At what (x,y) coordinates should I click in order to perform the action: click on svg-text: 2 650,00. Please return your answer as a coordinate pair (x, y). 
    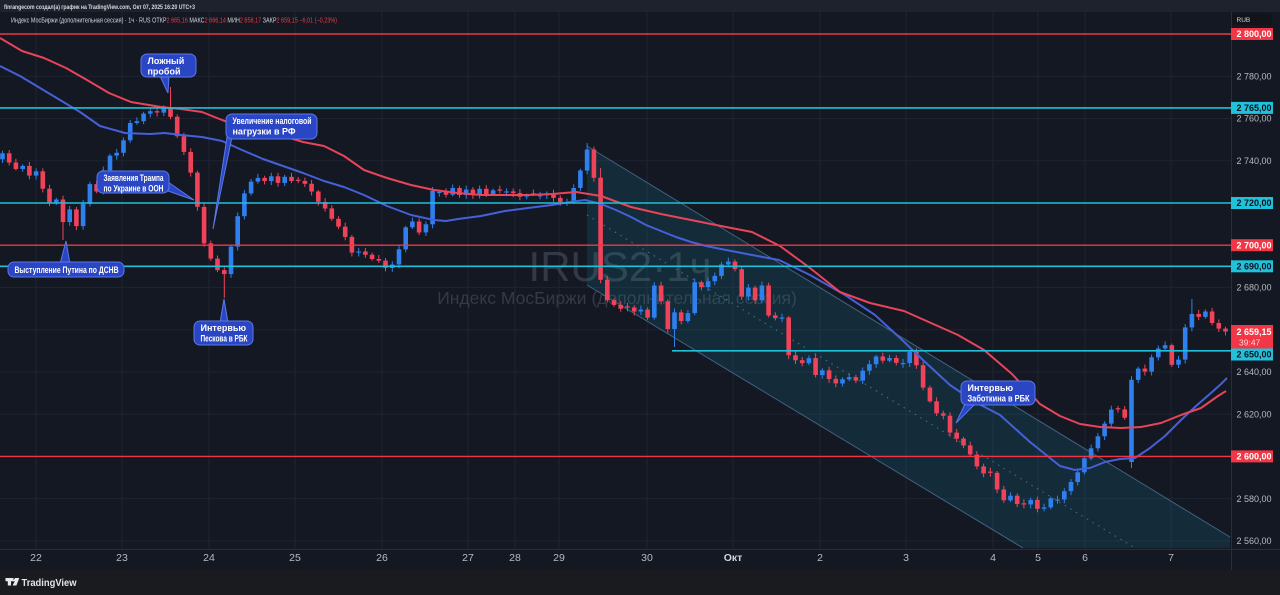
    Looking at the image, I should click on (1254, 355).